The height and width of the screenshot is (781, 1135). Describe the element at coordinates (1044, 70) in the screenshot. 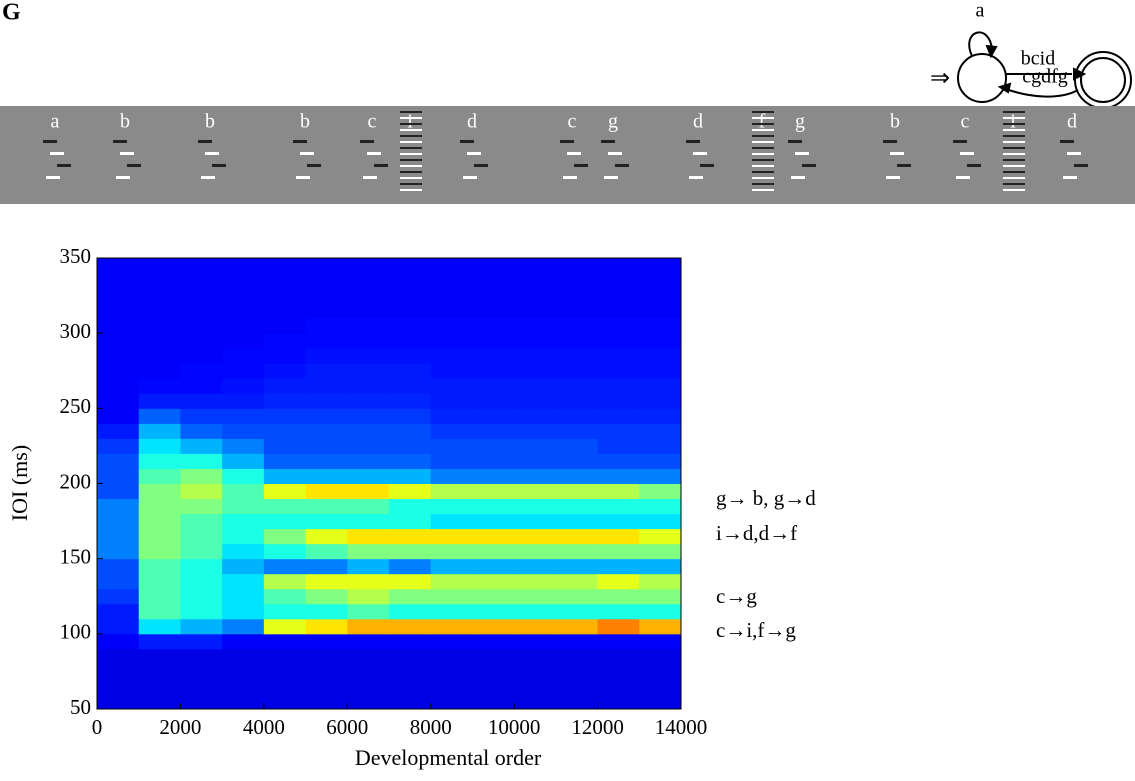

I see `automaton` at that location.